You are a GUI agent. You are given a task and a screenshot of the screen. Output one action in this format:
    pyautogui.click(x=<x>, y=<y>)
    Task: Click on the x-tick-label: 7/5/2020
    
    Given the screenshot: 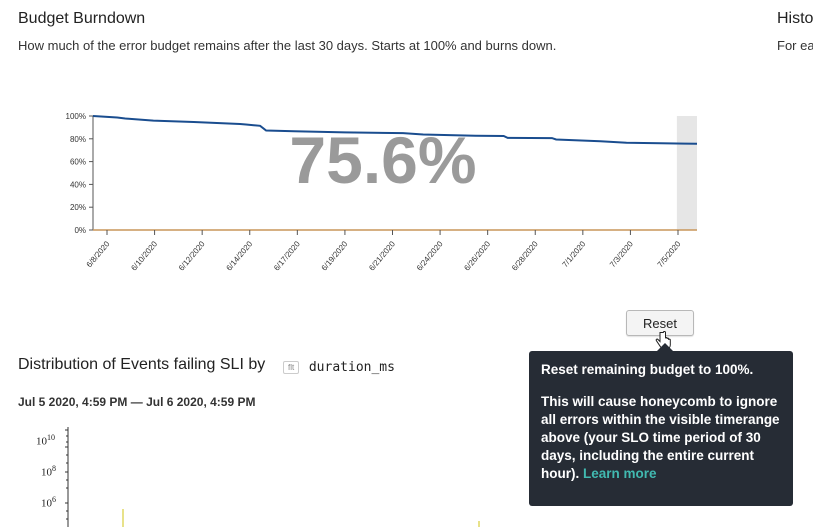 What is the action you would take?
    pyautogui.click(x=669, y=254)
    